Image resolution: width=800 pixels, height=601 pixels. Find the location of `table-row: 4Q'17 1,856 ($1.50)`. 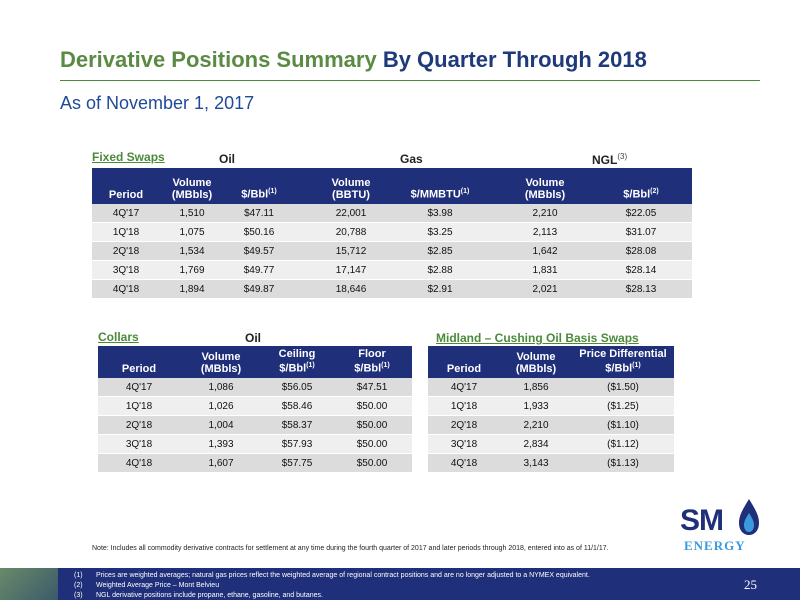

table-row: 4Q'17 1,856 ($1.50) is located at coordinates (551, 387).